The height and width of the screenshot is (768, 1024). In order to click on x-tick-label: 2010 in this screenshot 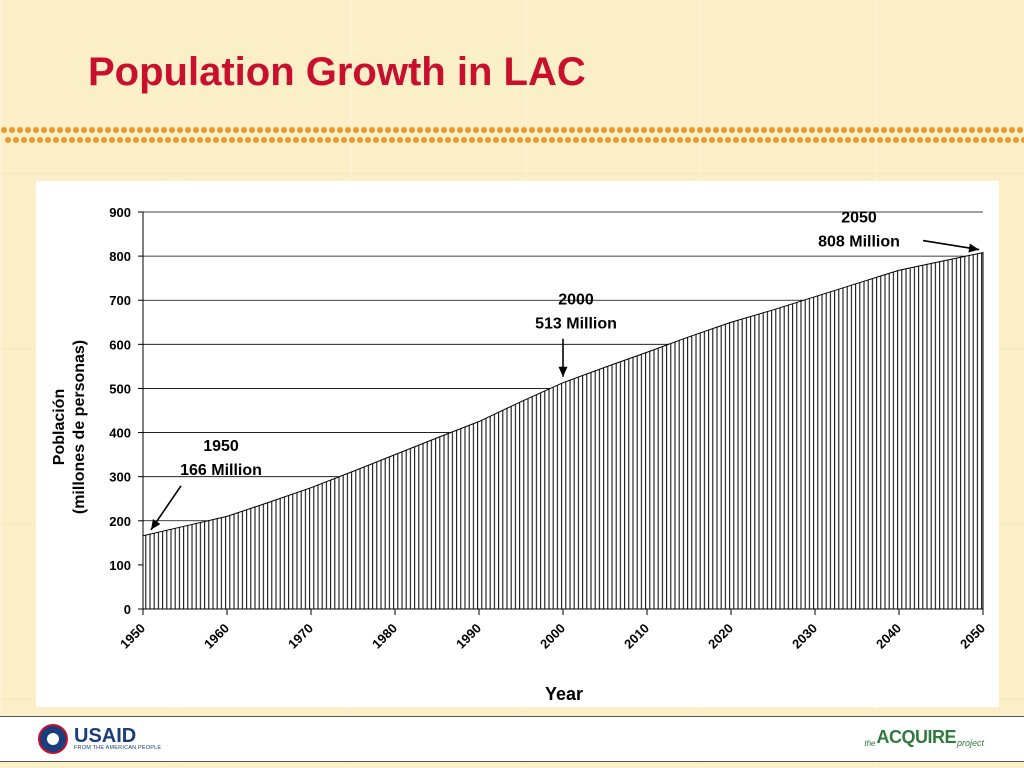, I will do `click(636, 636)`.